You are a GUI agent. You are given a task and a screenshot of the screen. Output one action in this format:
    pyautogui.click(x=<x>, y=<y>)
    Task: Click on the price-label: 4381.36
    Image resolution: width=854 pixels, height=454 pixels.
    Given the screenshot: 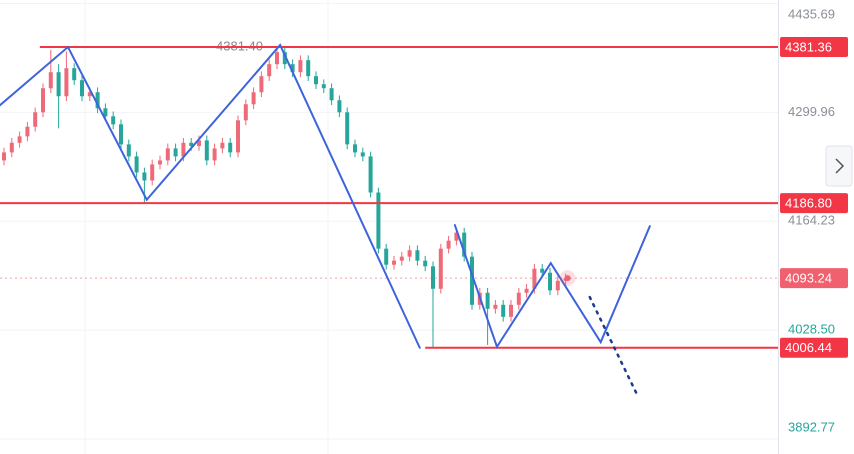 What is the action you would take?
    pyautogui.click(x=808, y=46)
    